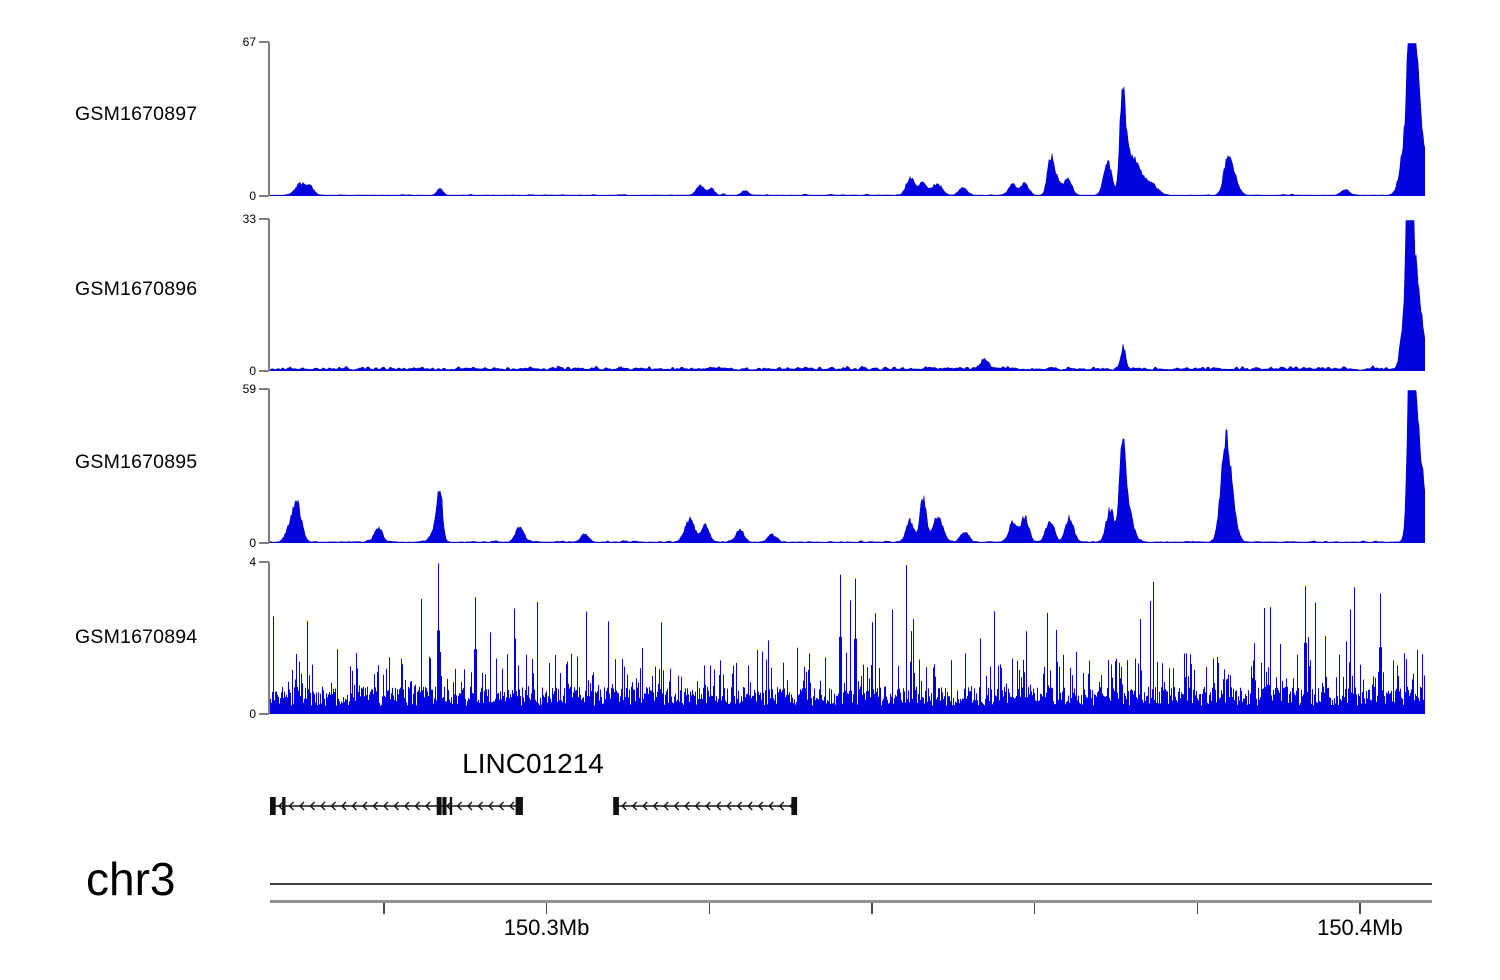 The image size is (1500, 980). What do you see at coordinates (851, 884) in the screenshot?
I see `axis-upper-line` at bounding box center [851, 884].